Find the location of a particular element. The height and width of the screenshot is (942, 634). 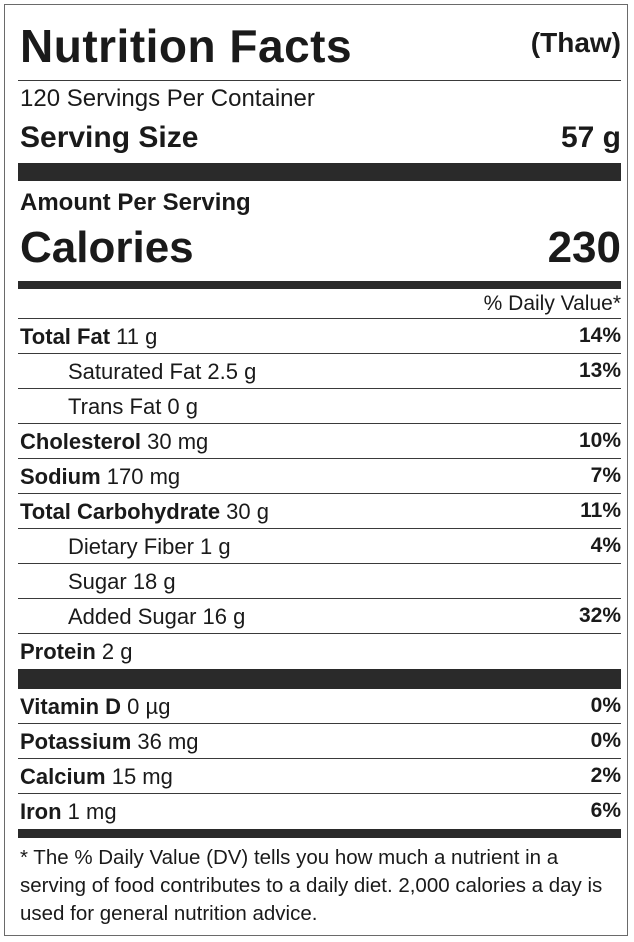

daily-value-header: % Daily Value* is located at coordinates (552, 303).